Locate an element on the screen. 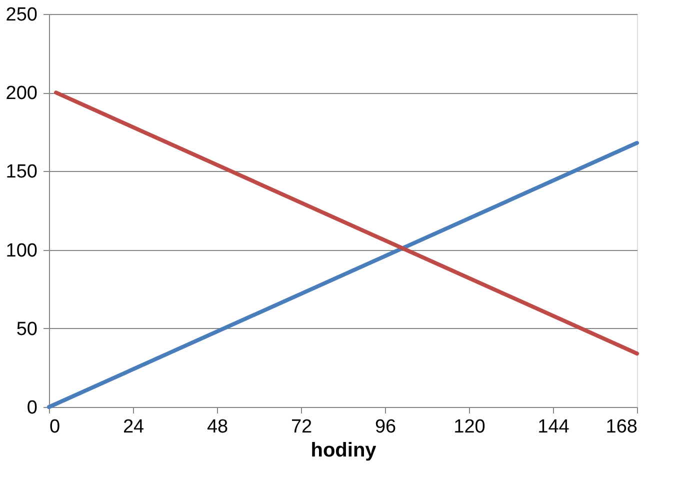 Image resolution: width=689 pixels, height=497 pixels. y-tick-label: 250 is located at coordinates (22, 15).